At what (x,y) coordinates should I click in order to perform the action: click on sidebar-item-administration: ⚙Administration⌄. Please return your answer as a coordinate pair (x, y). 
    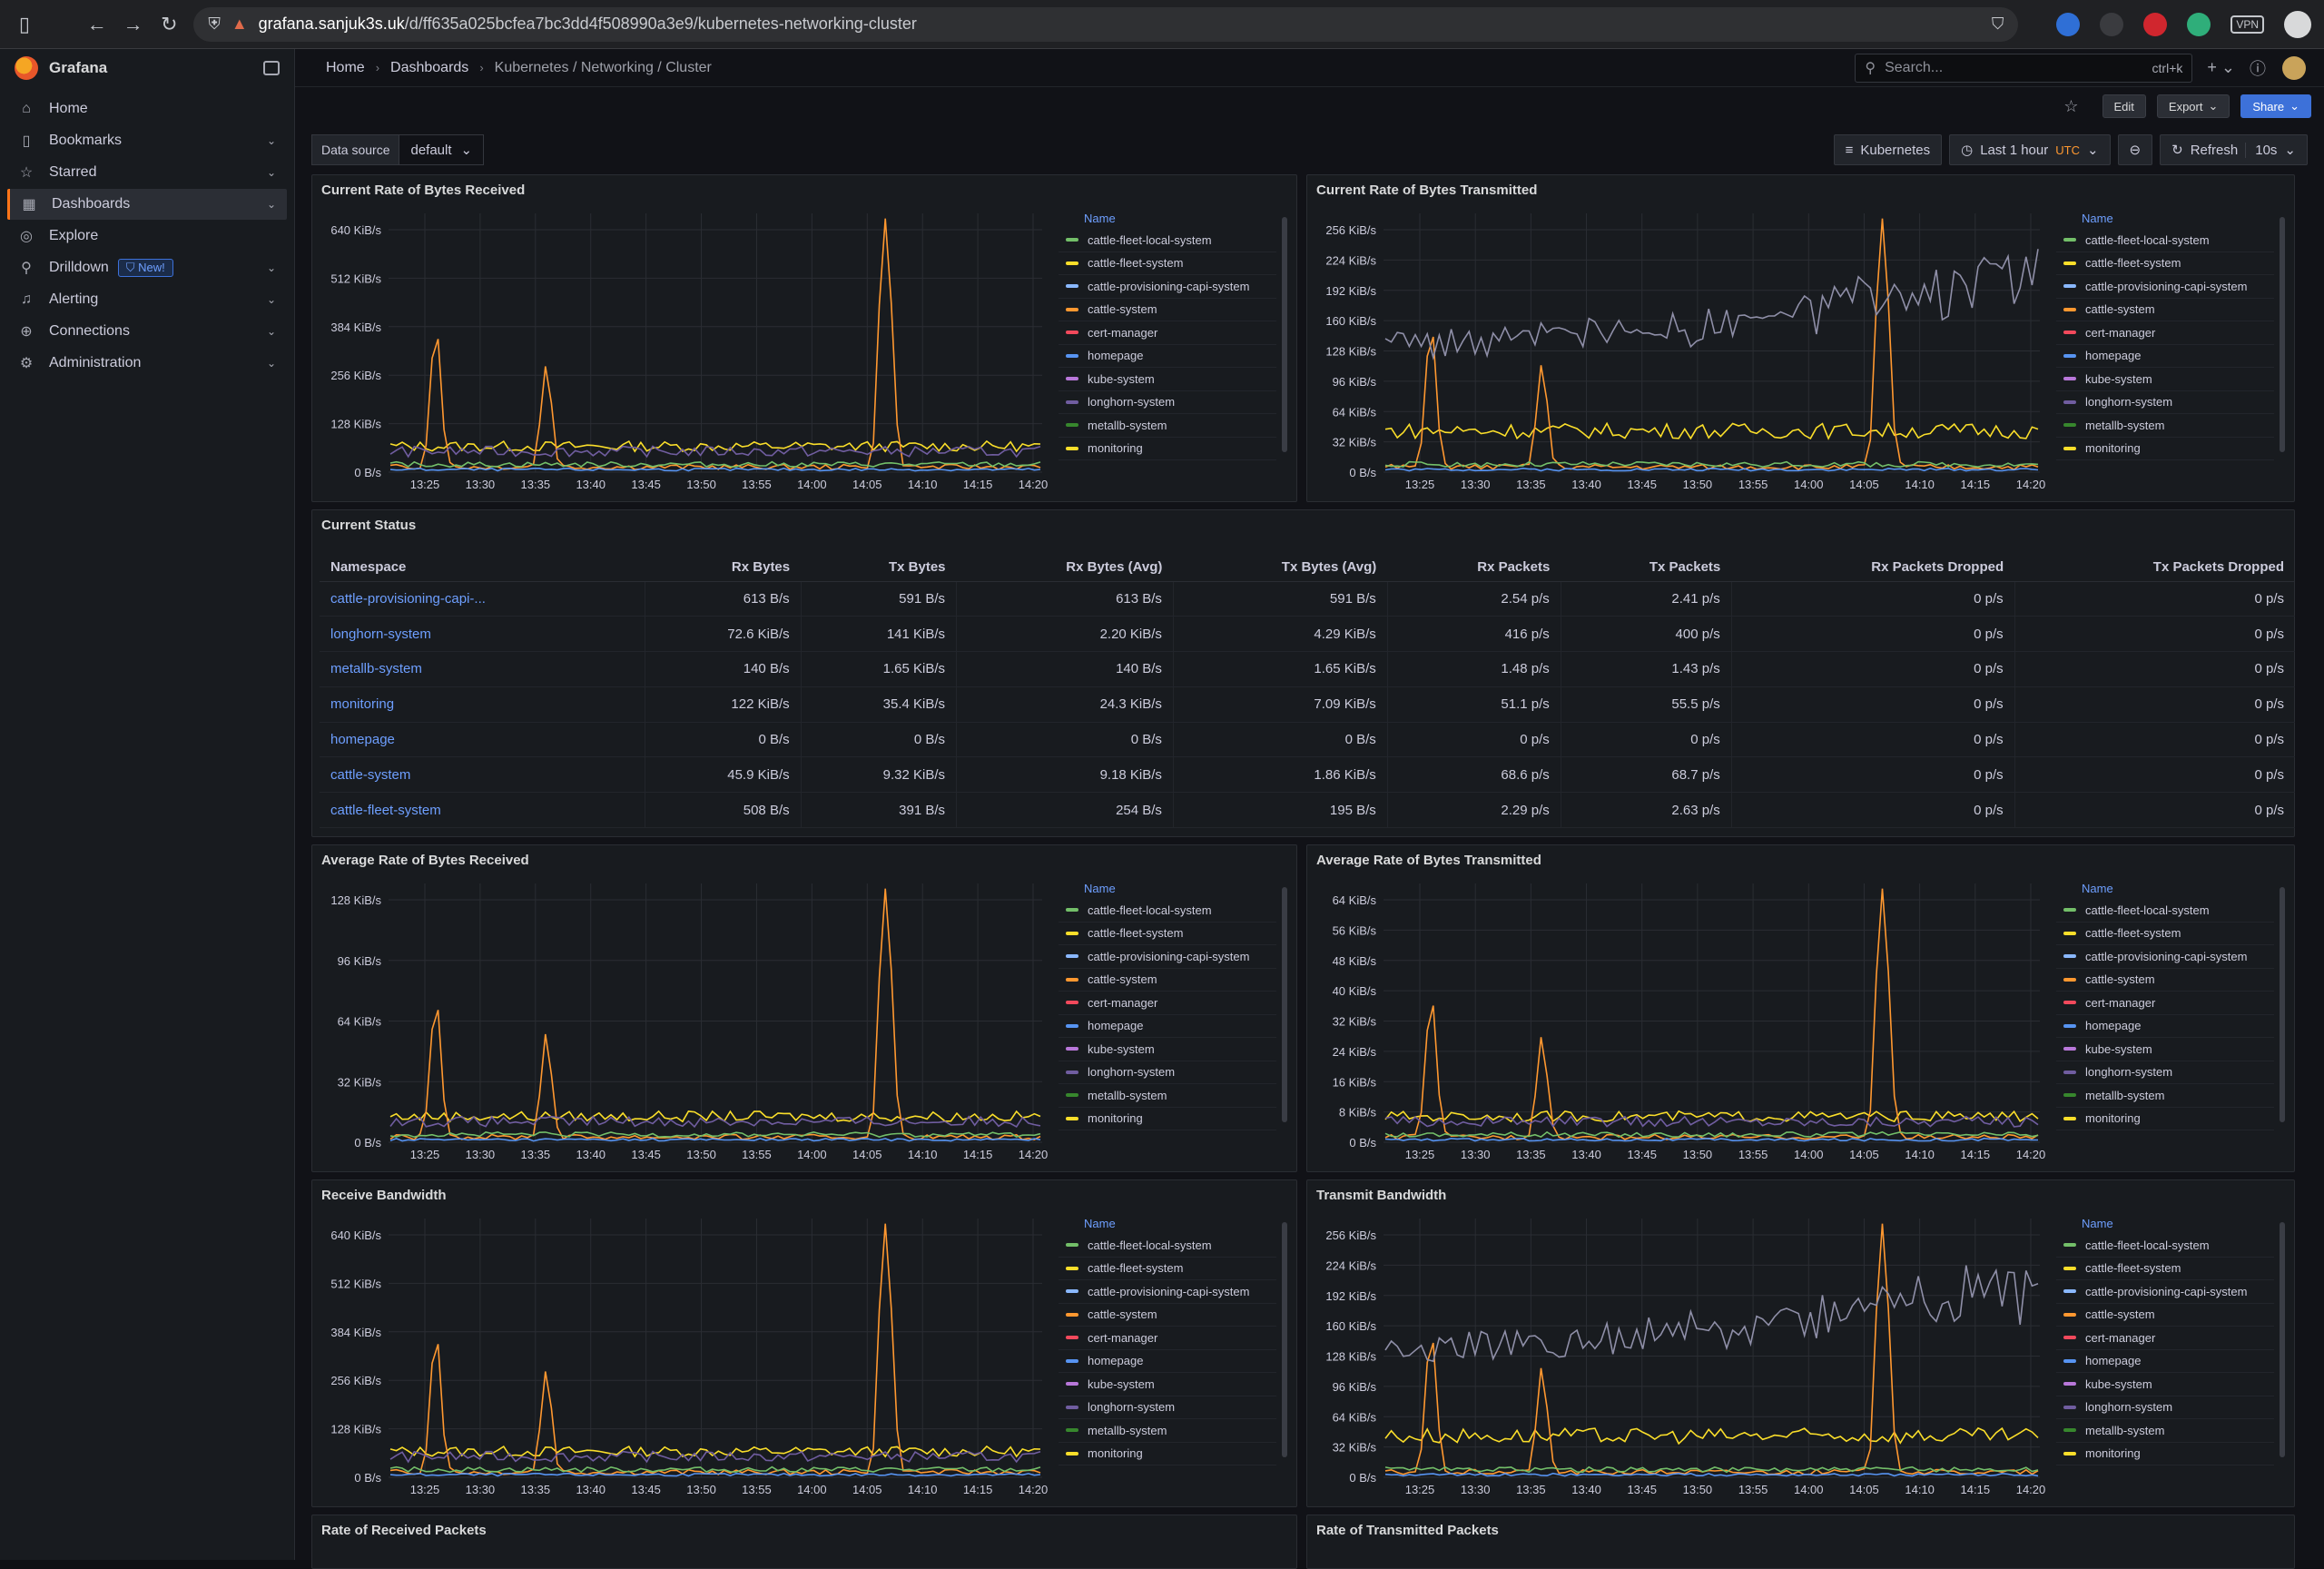
    Looking at the image, I should click on (147, 363).